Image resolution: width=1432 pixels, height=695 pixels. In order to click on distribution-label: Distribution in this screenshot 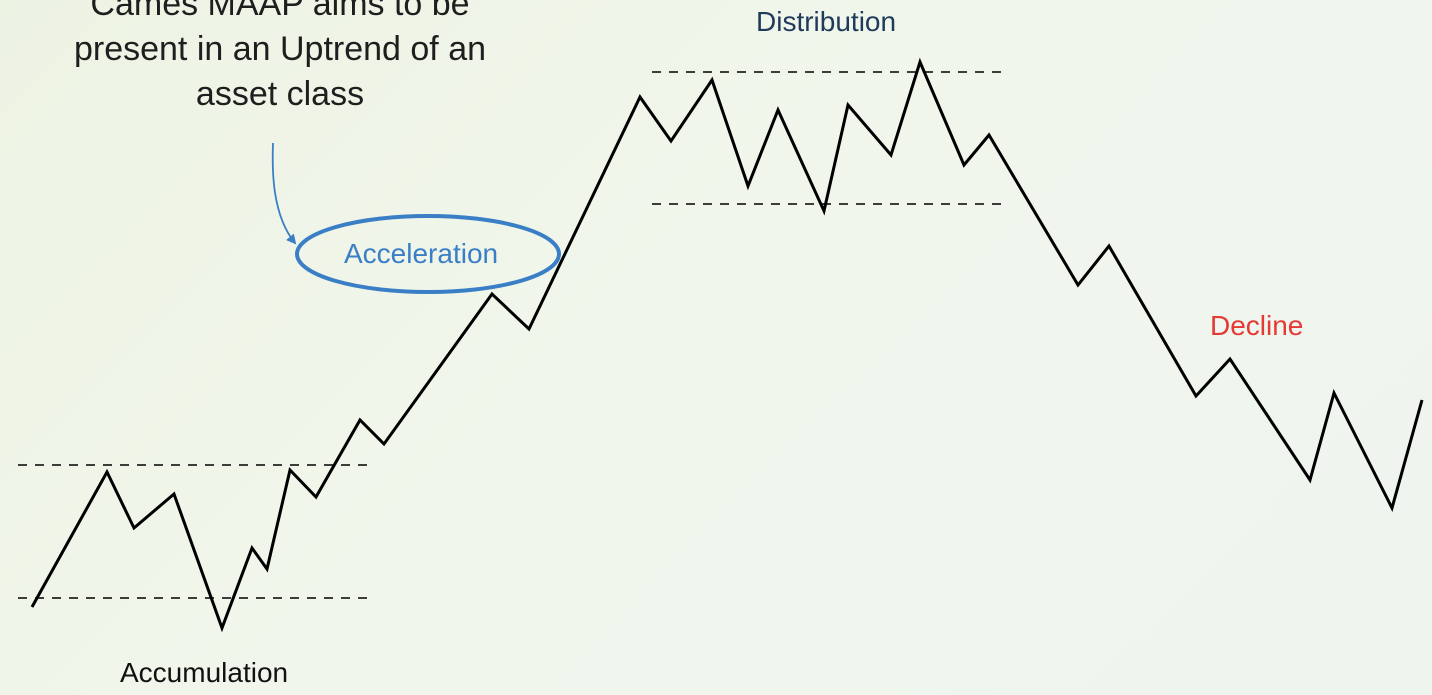, I will do `click(826, 22)`.